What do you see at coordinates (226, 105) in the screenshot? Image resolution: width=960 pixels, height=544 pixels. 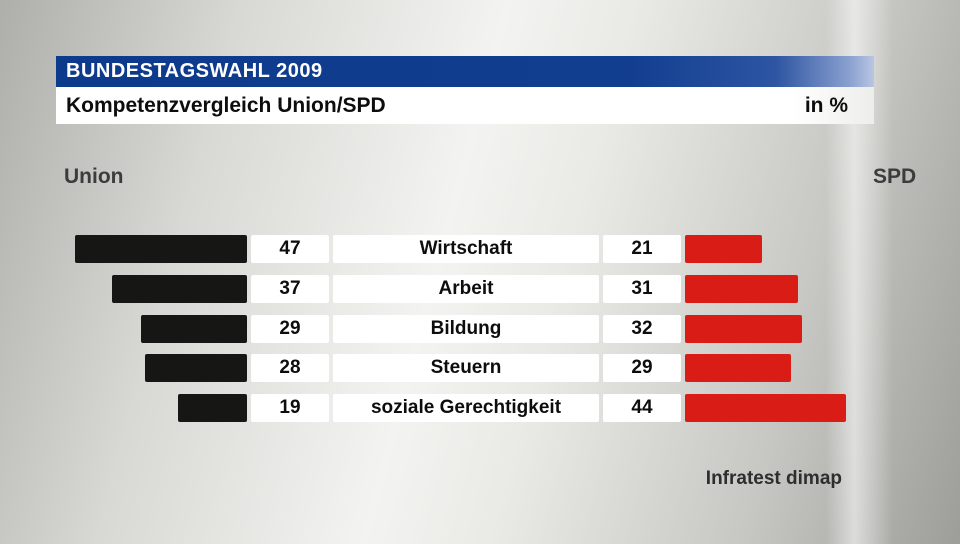 I see `chart-subtitle: Kompetenzvergleich Union/SPD` at bounding box center [226, 105].